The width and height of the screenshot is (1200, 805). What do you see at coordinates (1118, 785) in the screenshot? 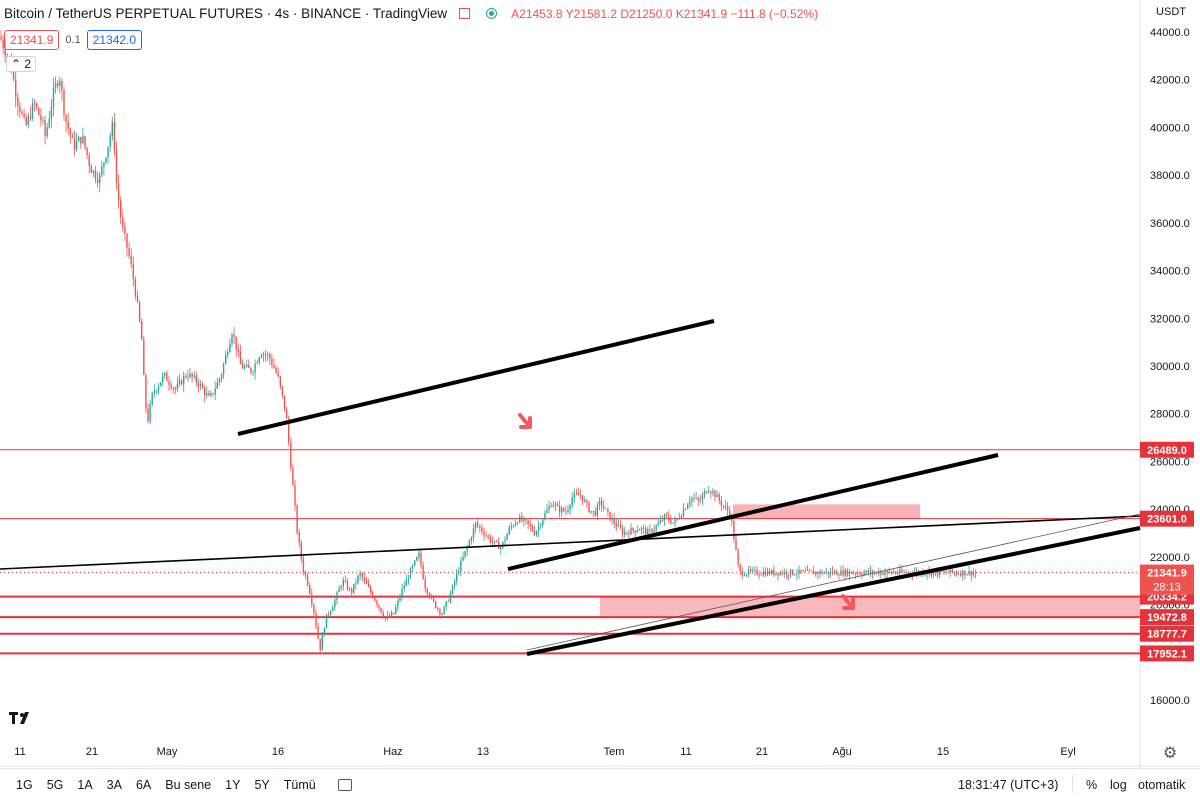
I see `log-toggle: log` at bounding box center [1118, 785].